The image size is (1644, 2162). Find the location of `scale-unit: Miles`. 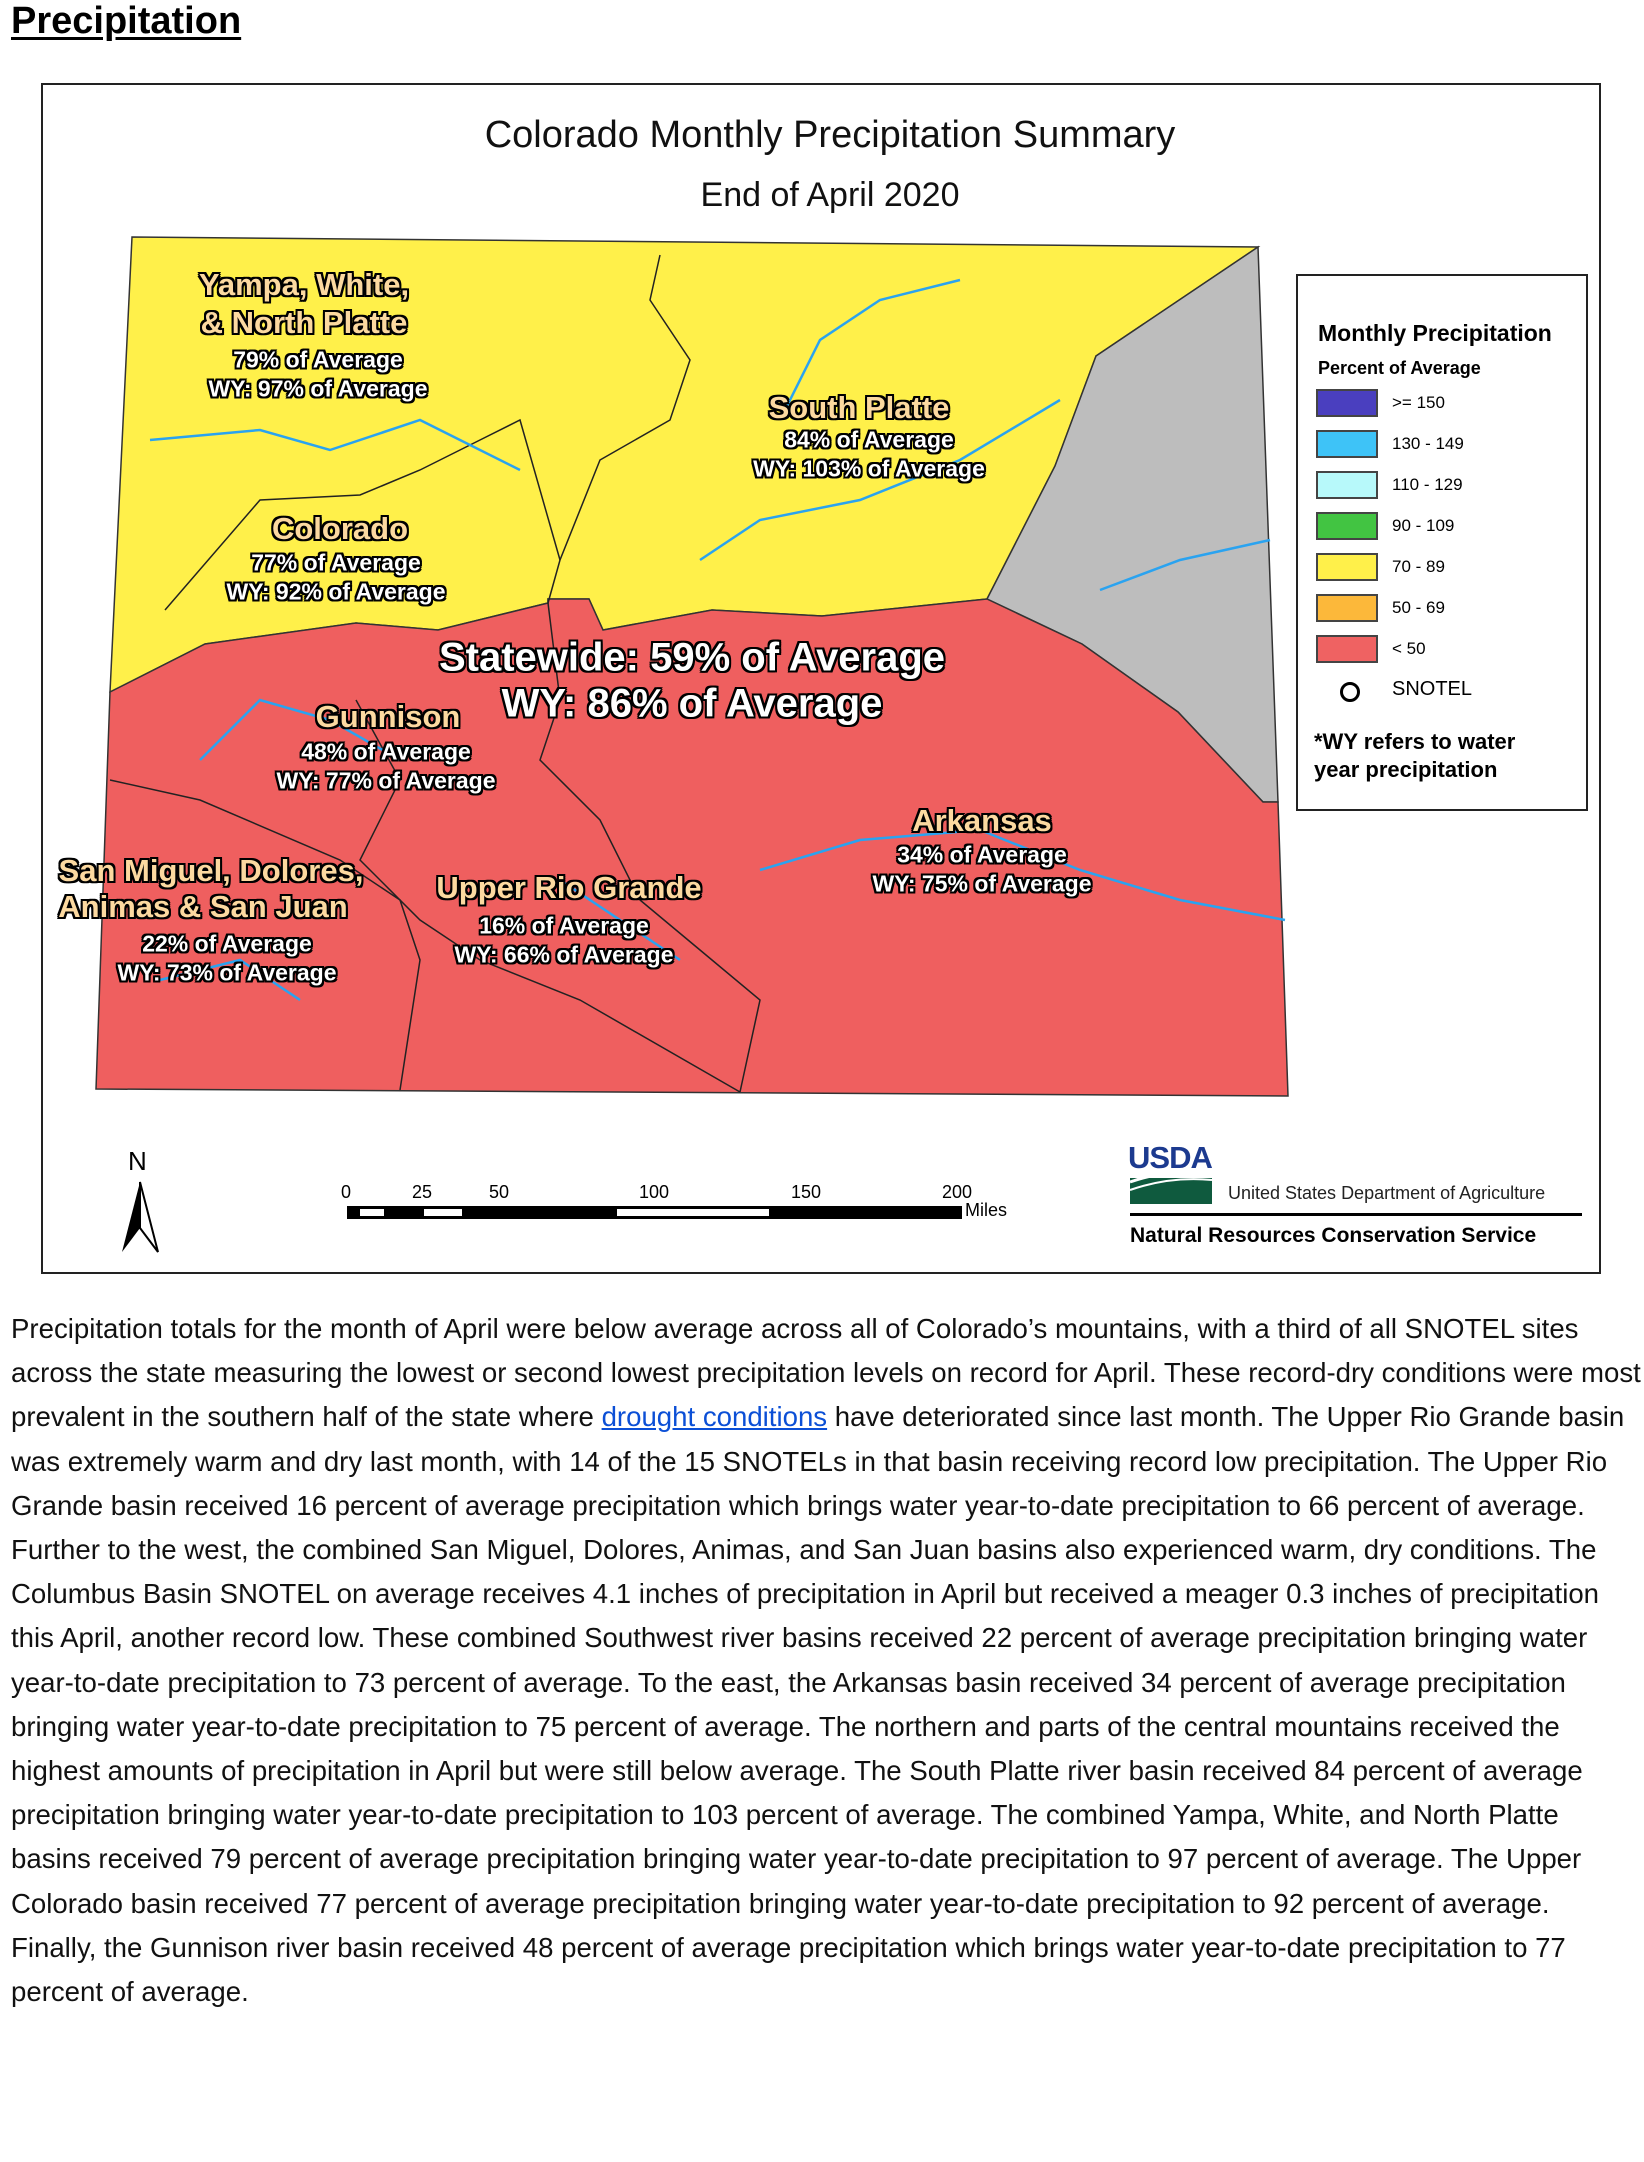

scale-unit: Miles is located at coordinates (986, 1210).